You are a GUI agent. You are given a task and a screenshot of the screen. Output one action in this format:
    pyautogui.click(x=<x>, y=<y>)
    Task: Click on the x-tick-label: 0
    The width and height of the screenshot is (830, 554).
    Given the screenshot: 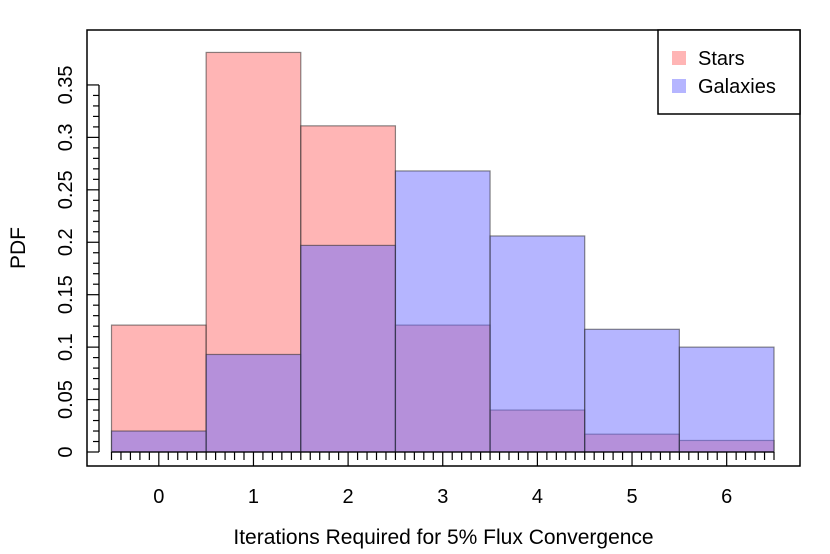 What is the action you would take?
    pyautogui.click(x=158, y=497)
    